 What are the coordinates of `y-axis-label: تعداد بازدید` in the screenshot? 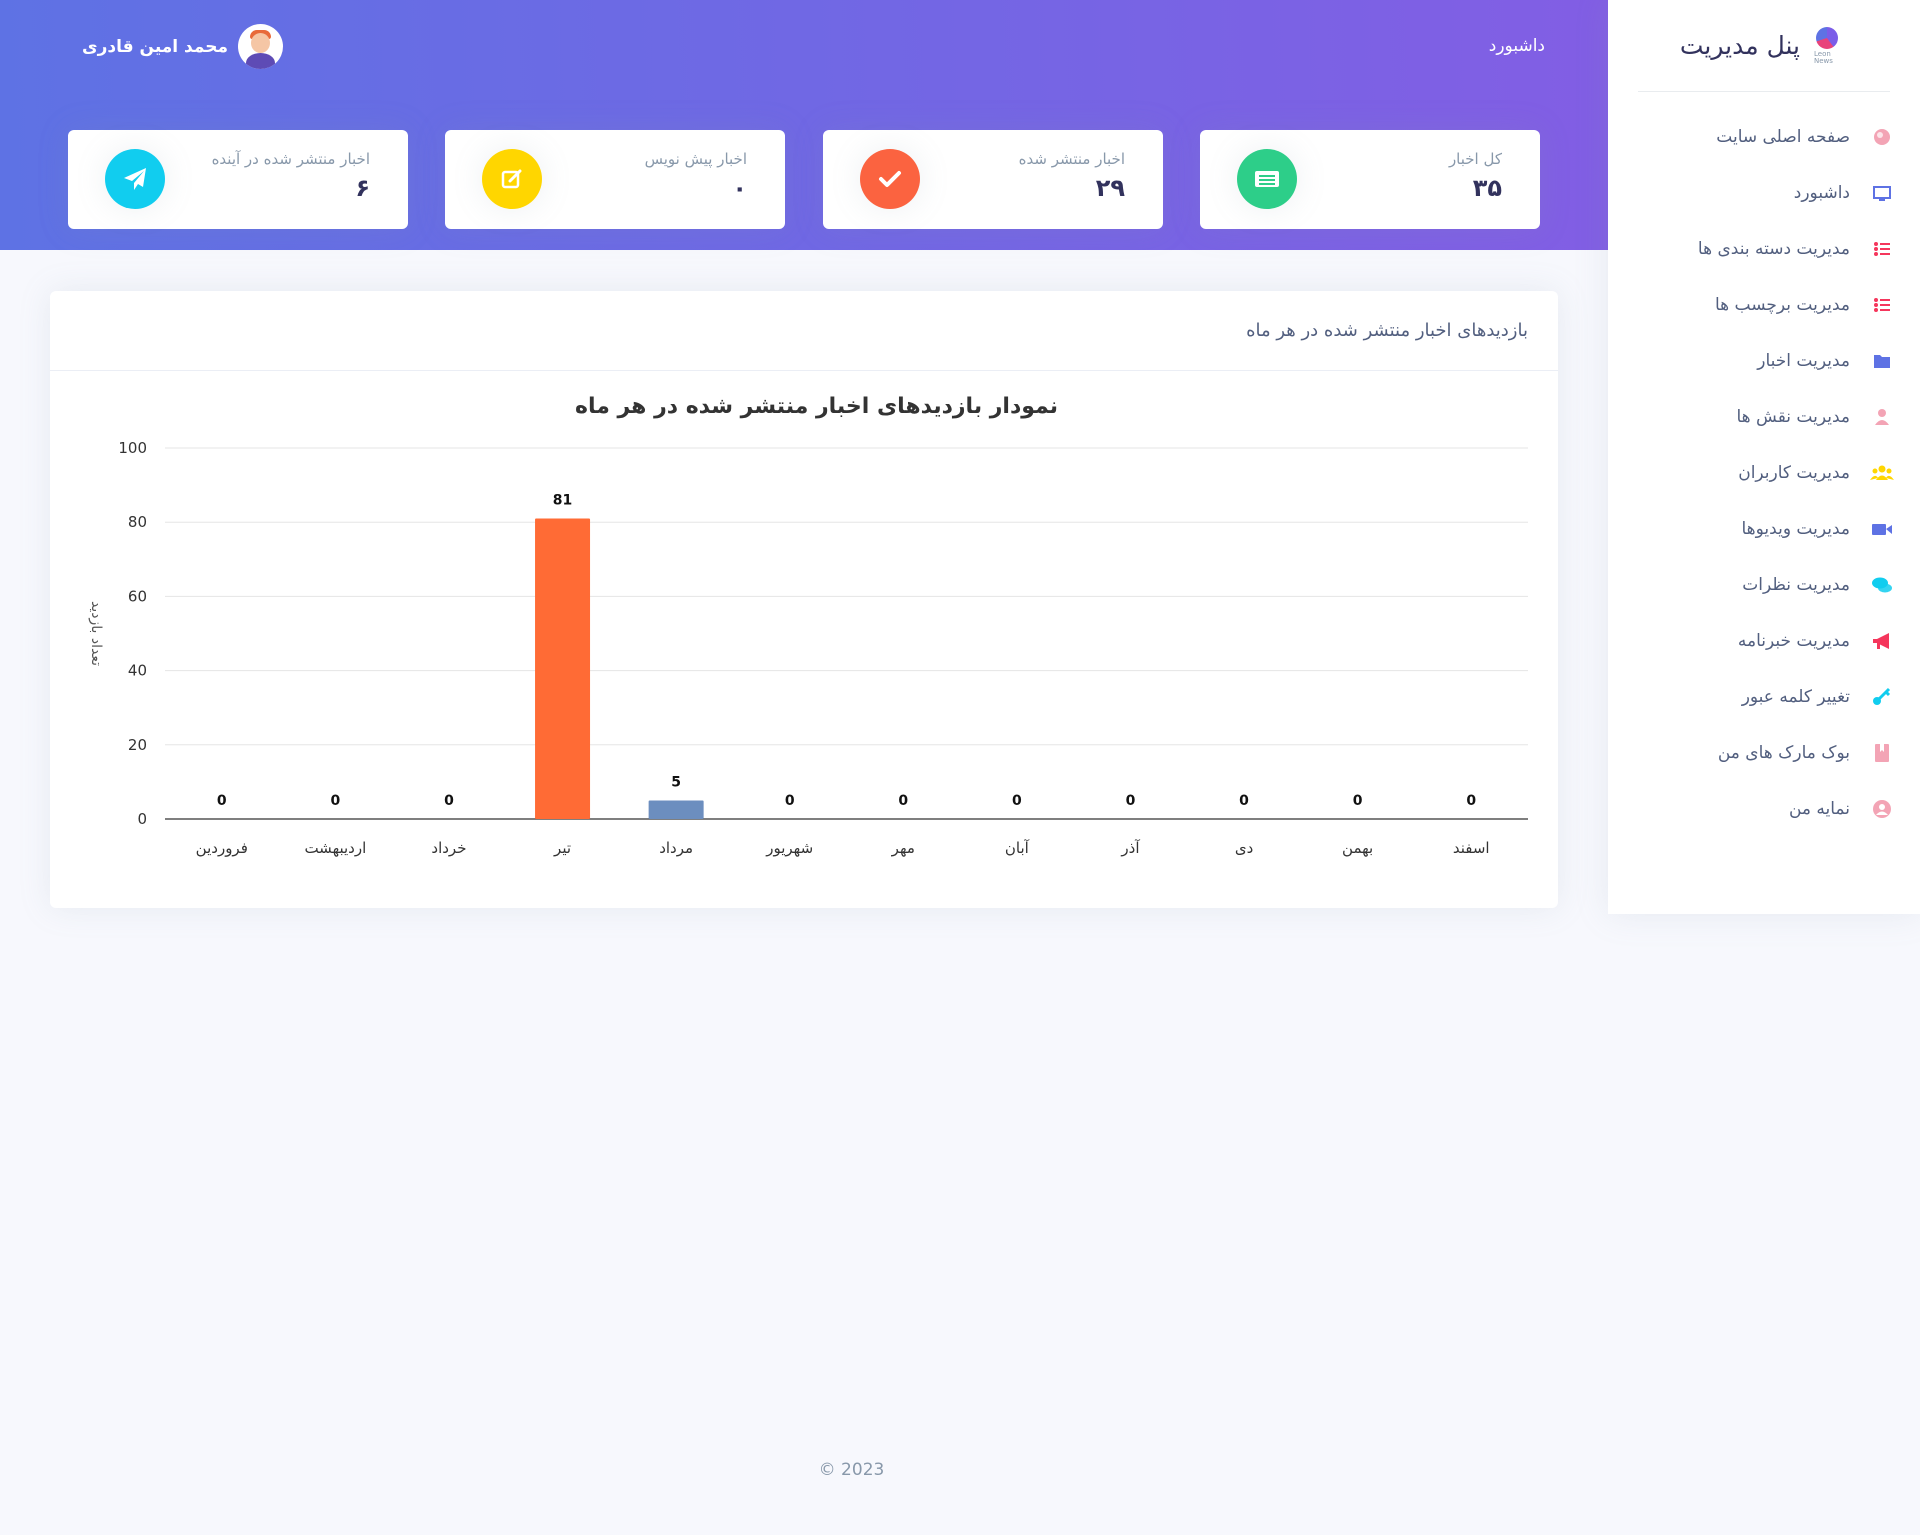 It's located at (96, 633).